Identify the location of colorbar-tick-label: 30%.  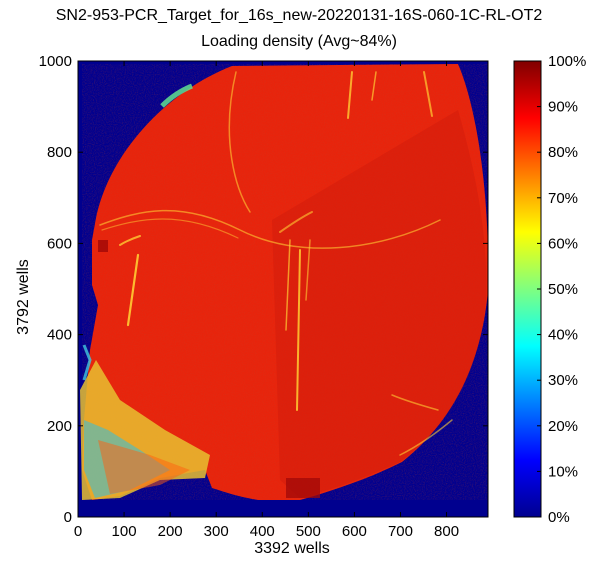
(563, 380).